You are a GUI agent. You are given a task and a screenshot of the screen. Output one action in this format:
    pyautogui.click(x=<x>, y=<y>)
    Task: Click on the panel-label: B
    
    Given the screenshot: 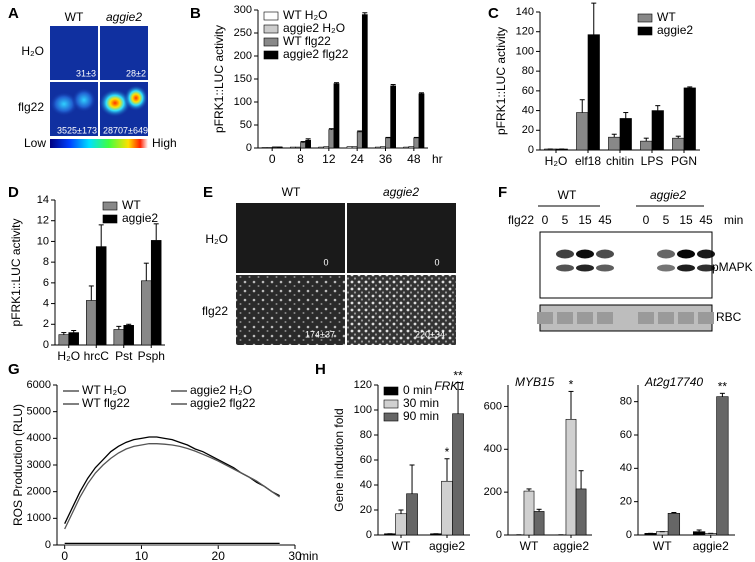 What is the action you would take?
    pyautogui.click(x=195, y=13)
    